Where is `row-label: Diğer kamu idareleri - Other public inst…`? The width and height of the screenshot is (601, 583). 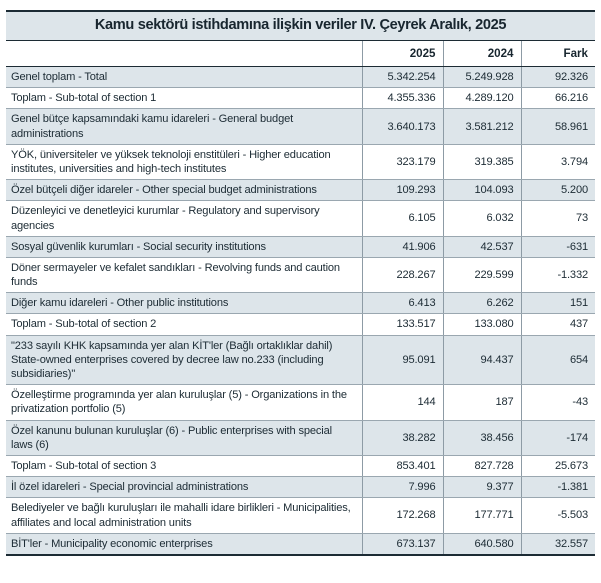 row-label: Diğer kamu idareleri - Other public inst… is located at coordinates (184, 303).